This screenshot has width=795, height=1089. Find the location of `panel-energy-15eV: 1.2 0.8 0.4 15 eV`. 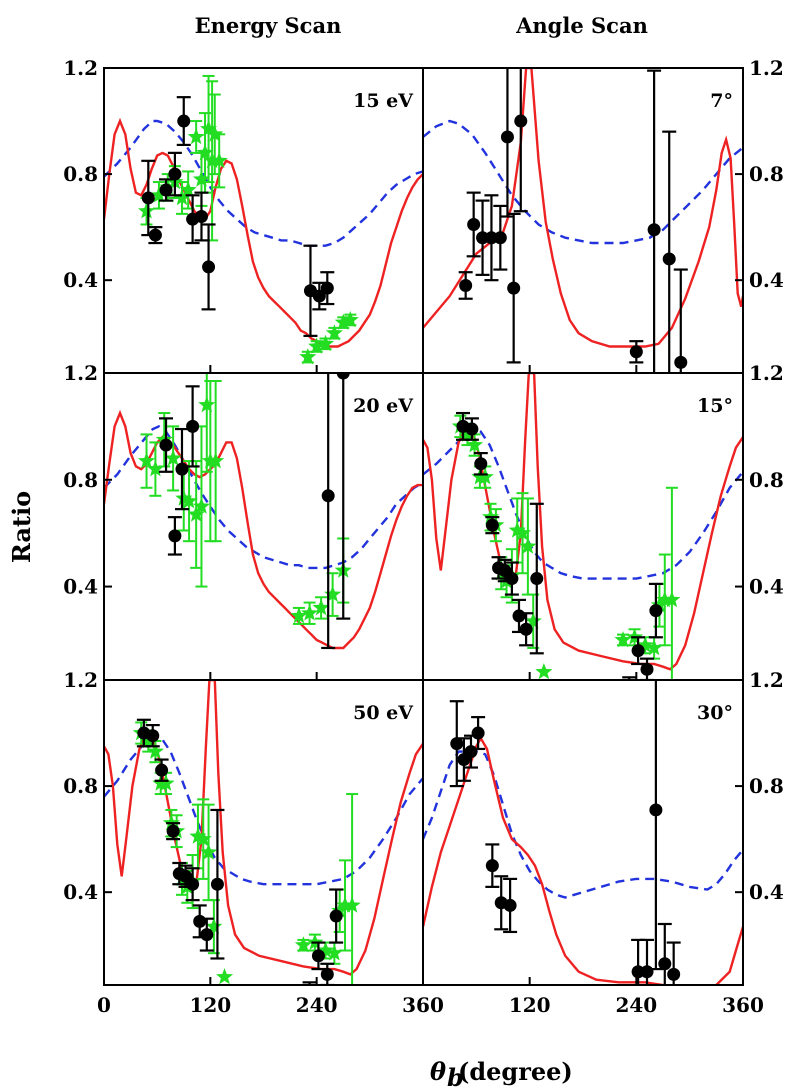

panel-energy-15eV: 1.2 0.8 0.4 15 eV is located at coordinates (243, 215).